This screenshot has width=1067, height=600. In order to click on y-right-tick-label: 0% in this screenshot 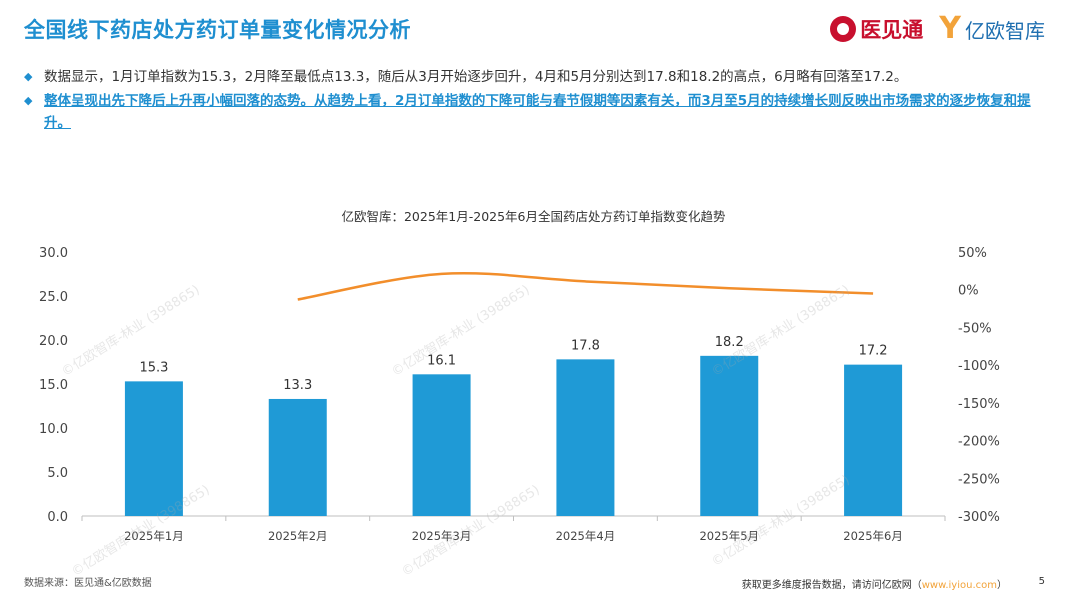, I will do `click(968, 291)`.